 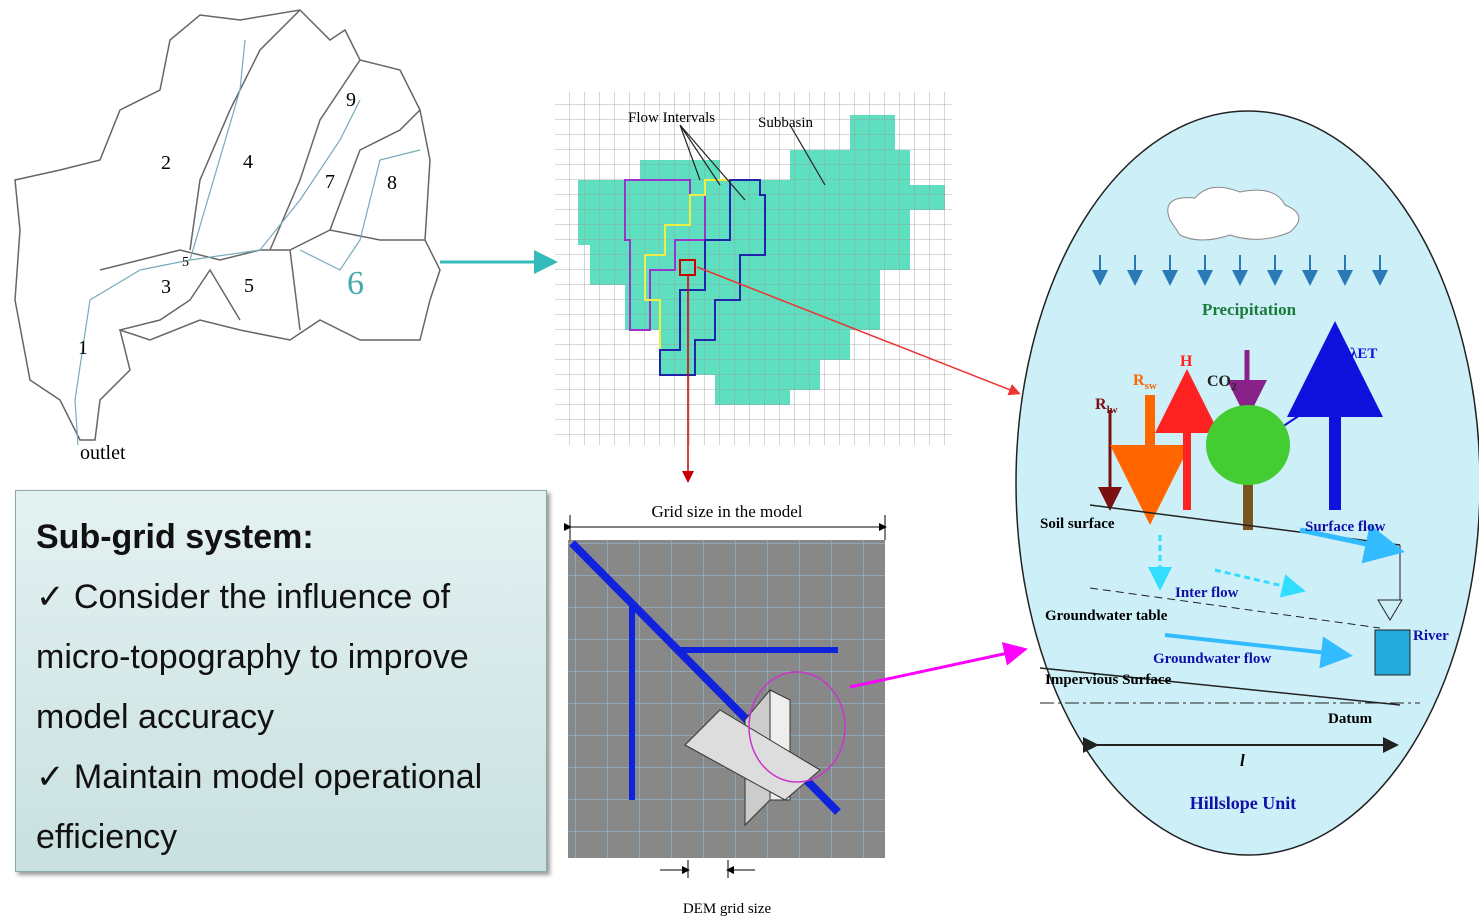 I want to click on subbasin-name-label: Subbasin, so click(x=786, y=123).